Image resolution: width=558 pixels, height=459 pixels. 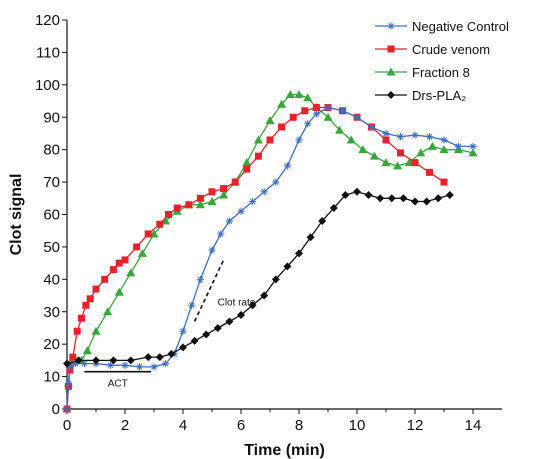 What do you see at coordinates (56, 409) in the screenshot?
I see `y-tick-label: 0` at bounding box center [56, 409].